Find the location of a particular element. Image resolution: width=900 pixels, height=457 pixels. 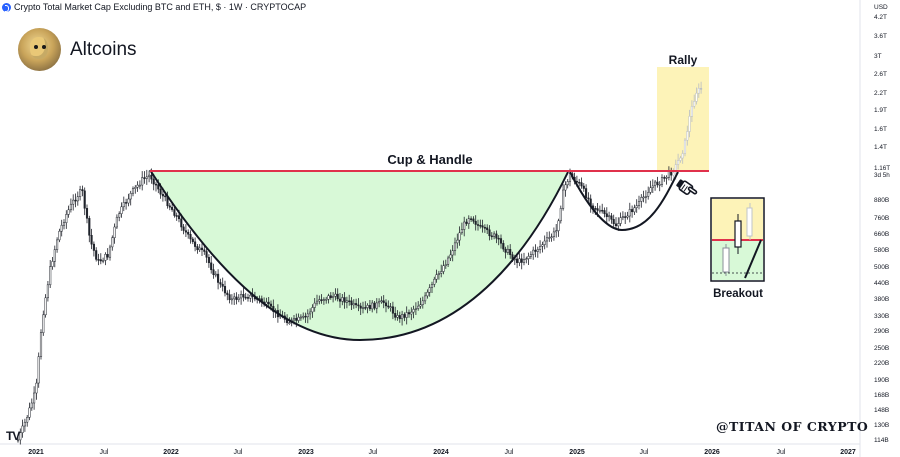

x-tick-label: 2027 is located at coordinates (848, 452).